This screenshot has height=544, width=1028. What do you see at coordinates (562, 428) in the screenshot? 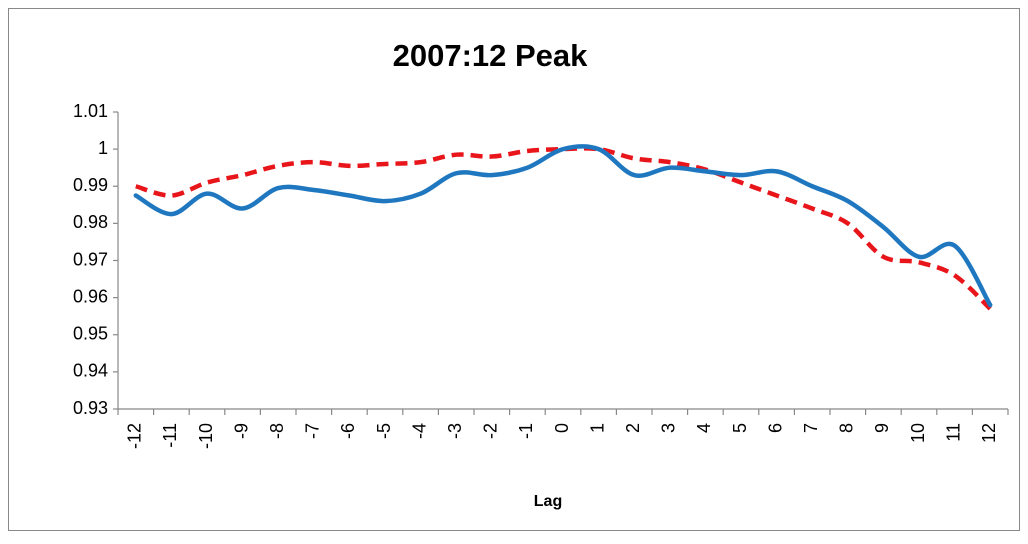
I see `x-tick-label: 0` at bounding box center [562, 428].